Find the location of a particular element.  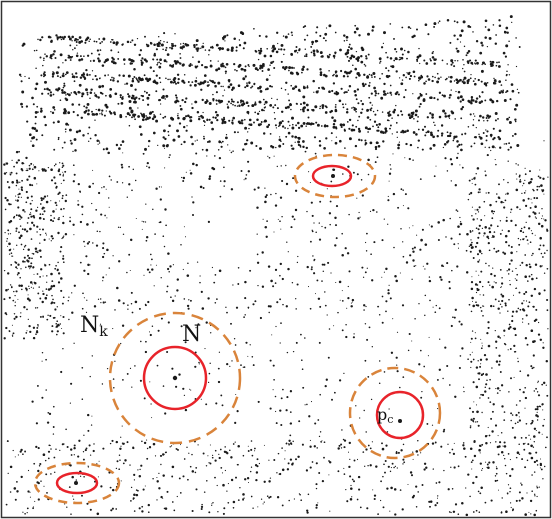

inner-neighborhood-label: N is located at coordinates (191, 334).